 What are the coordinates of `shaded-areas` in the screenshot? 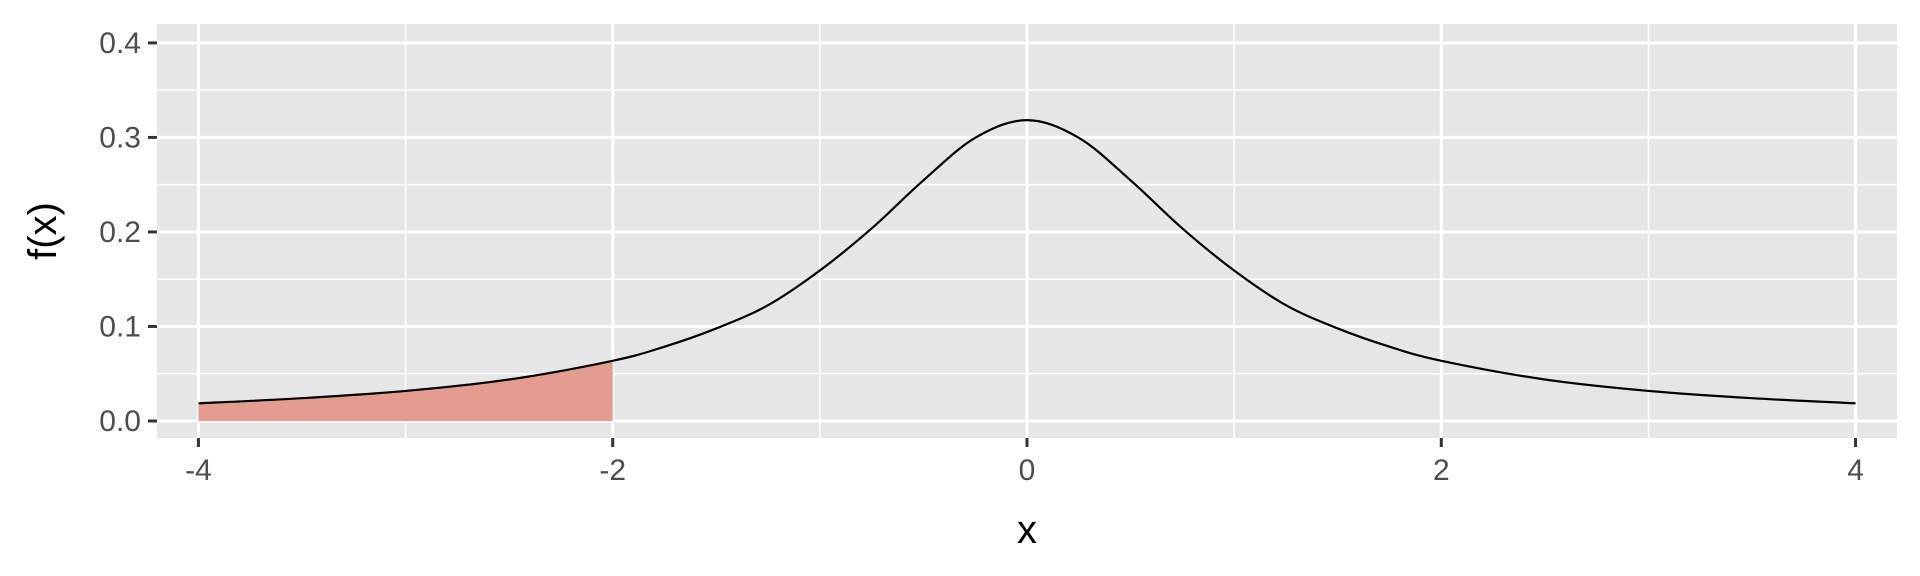 It's located at (405, 390).